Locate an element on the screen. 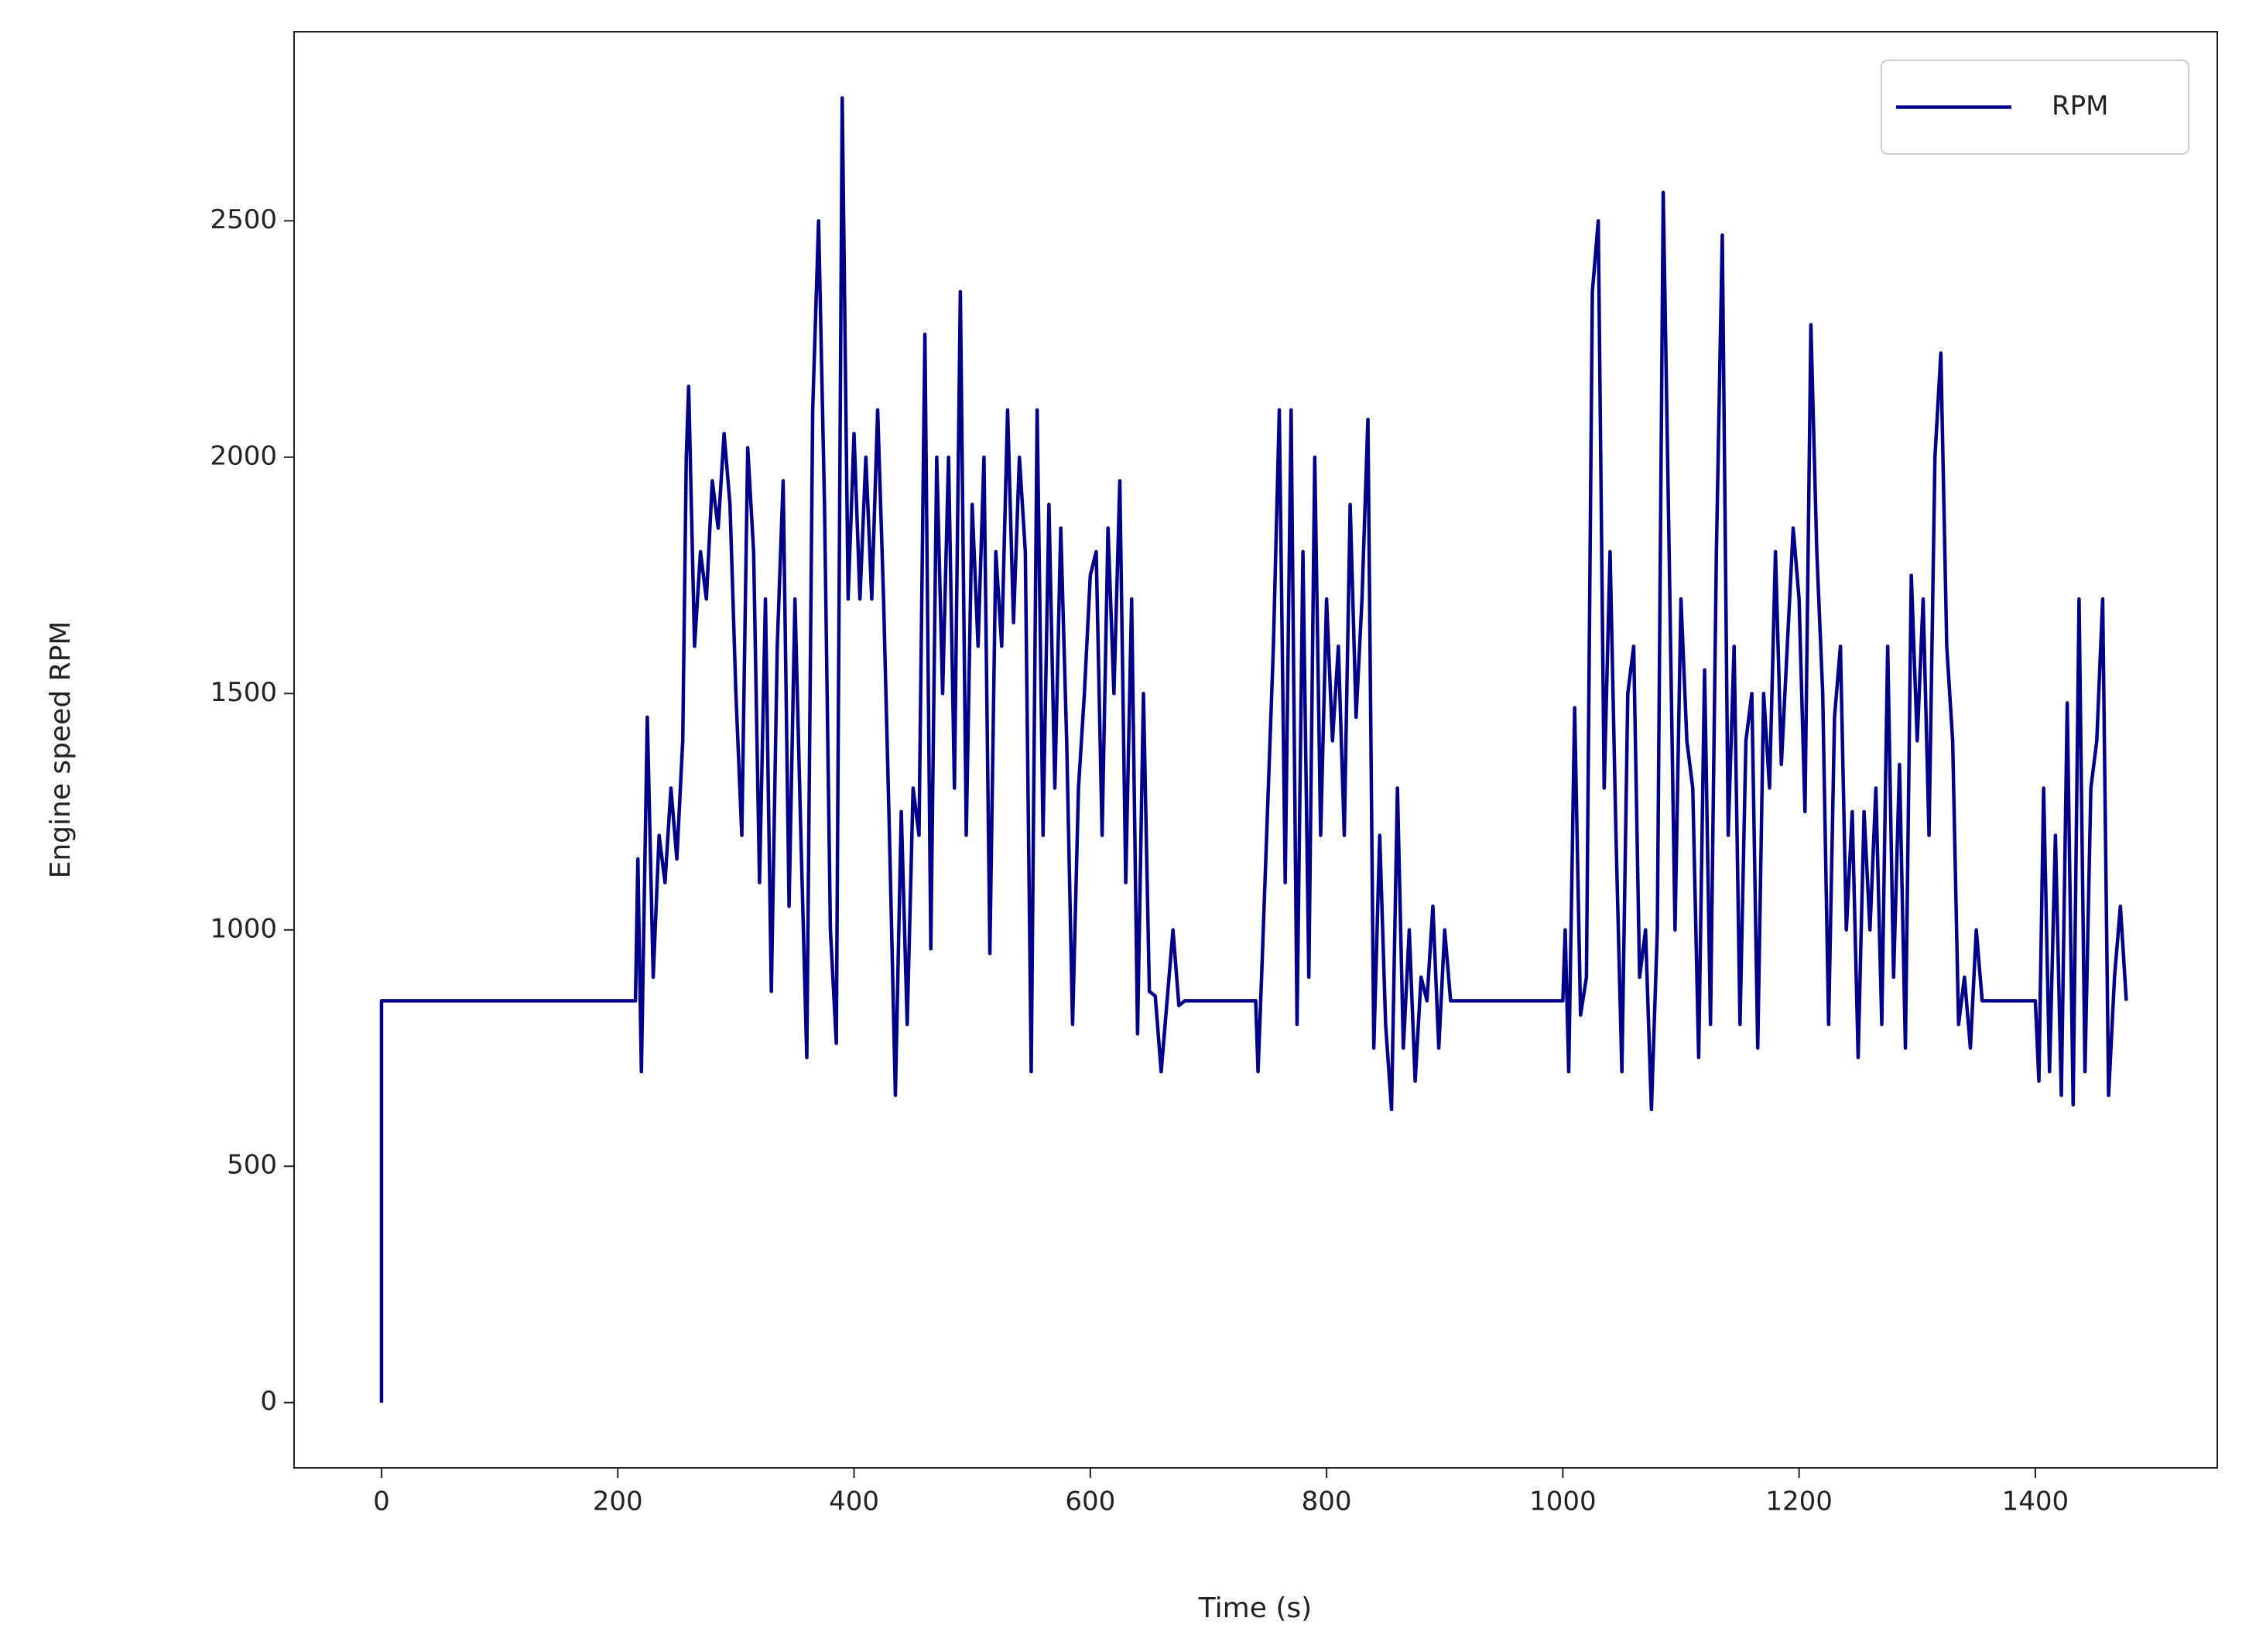  y-tick-label: 1000 is located at coordinates (243, 929).